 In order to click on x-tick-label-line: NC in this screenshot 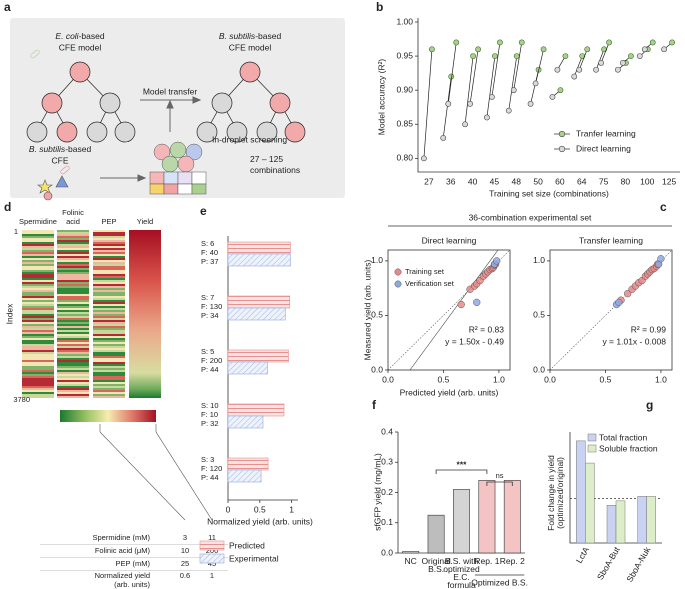, I will do `click(411, 561)`.